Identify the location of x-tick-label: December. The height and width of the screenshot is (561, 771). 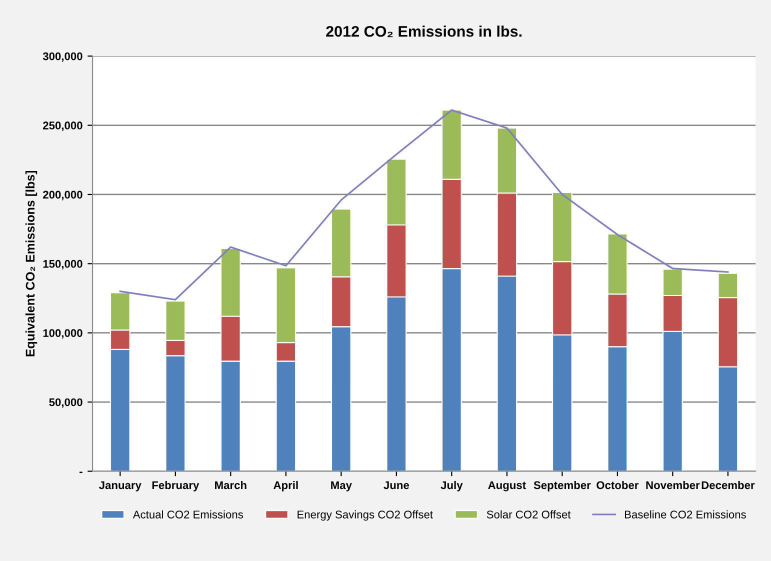
(728, 485).